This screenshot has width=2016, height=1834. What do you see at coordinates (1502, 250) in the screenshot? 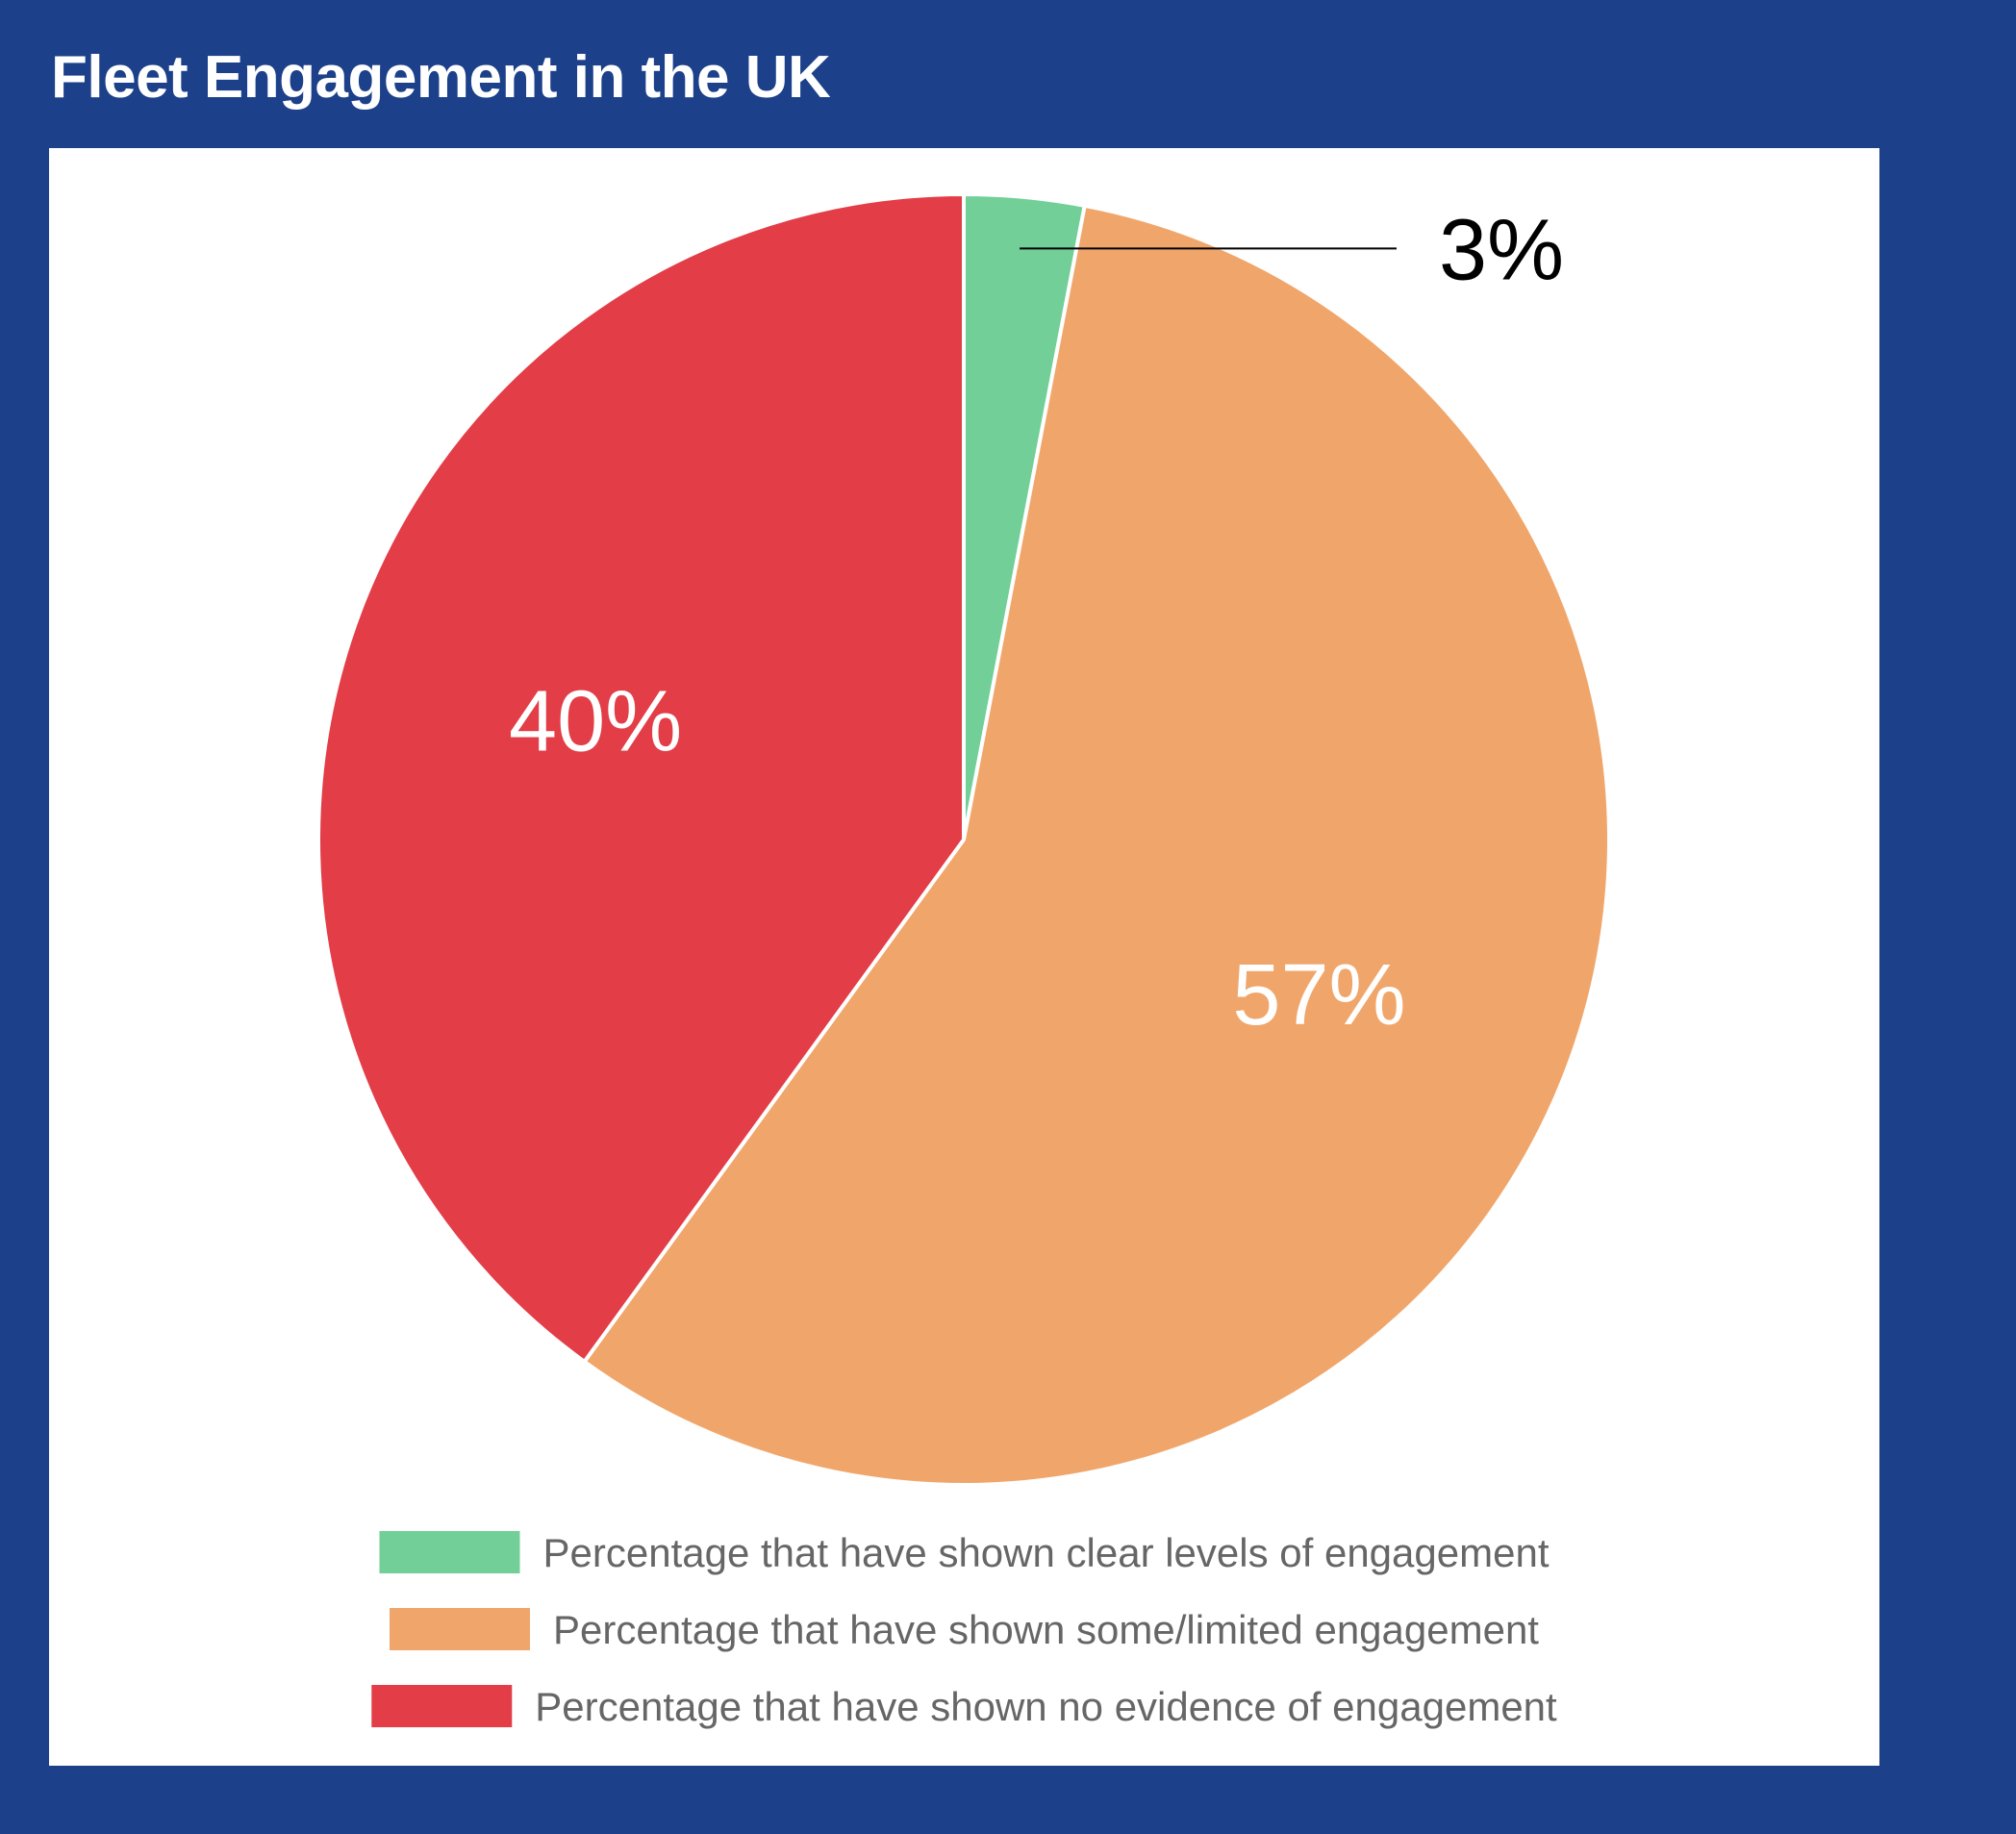
I see `slice-value-label: 3%` at bounding box center [1502, 250].